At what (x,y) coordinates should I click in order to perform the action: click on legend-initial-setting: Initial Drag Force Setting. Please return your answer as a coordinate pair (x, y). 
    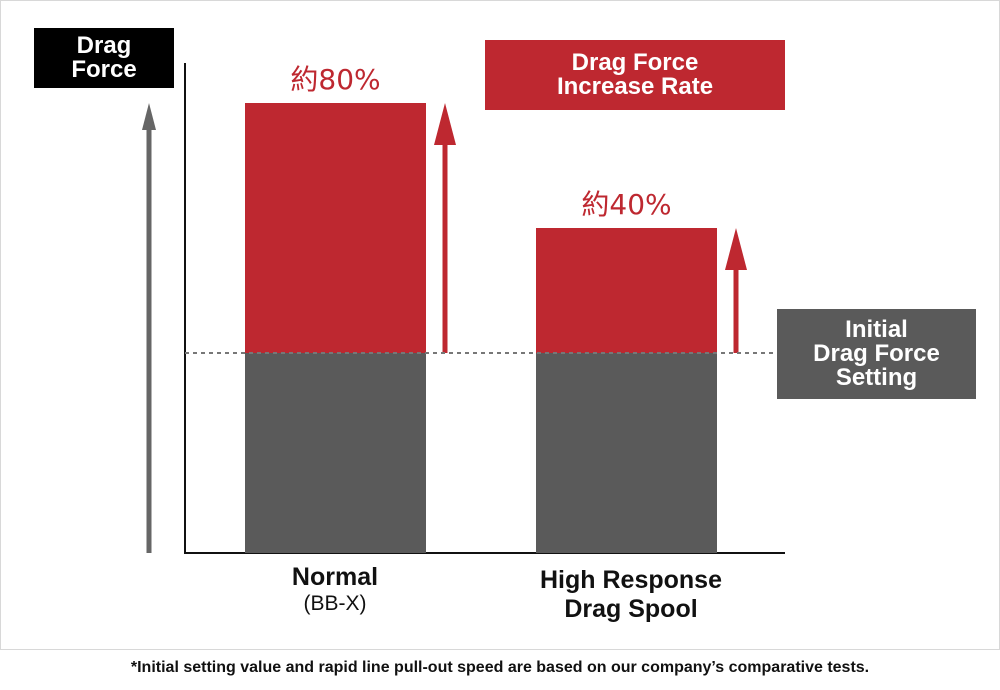
    Looking at the image, I should click on (876, 354).